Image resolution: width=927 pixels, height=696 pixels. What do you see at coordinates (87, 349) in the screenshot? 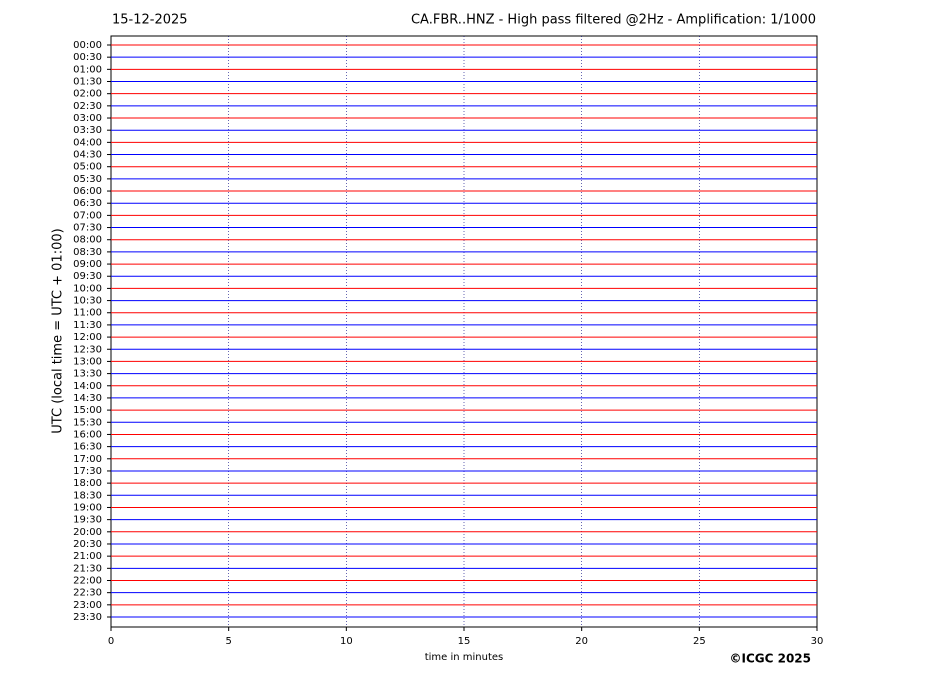
I see `y-tick-label: 12:30` at bounding box center [87, 349].